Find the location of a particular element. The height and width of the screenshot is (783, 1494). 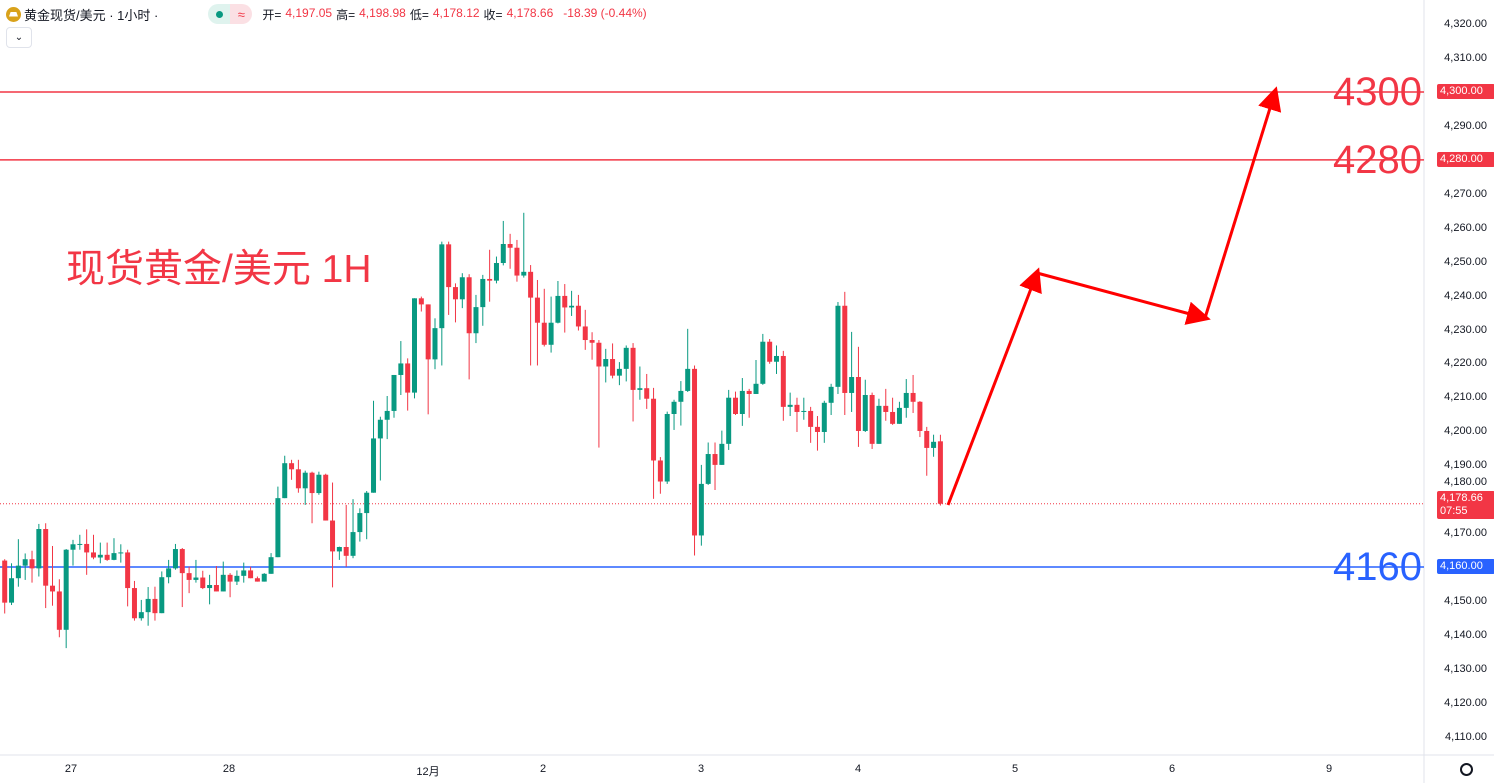

time-tick-label: 2 is located at coordinates (543, 769).